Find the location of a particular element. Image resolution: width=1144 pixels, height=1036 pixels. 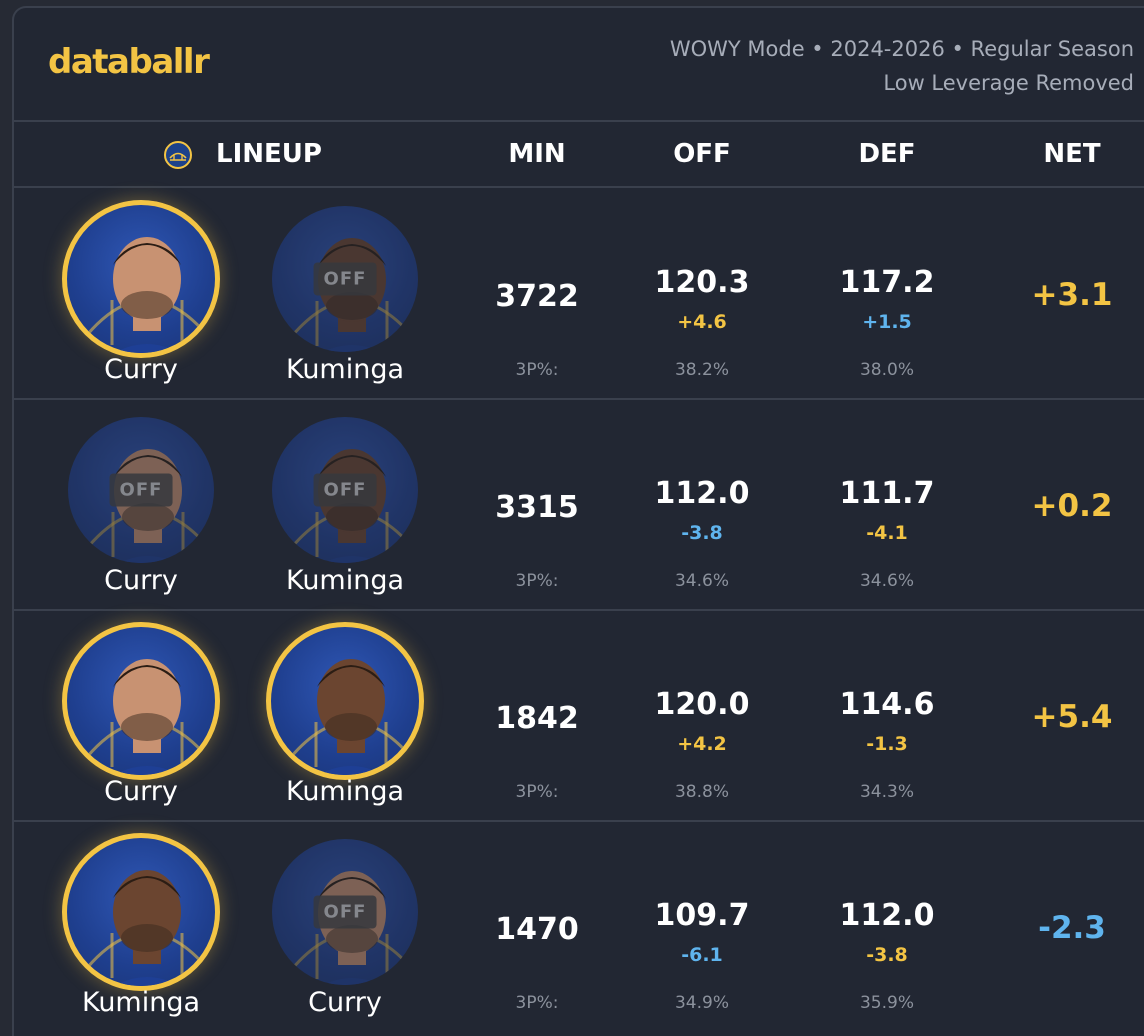

header-lineup: LINEUP is located at coordinates (269, 154).